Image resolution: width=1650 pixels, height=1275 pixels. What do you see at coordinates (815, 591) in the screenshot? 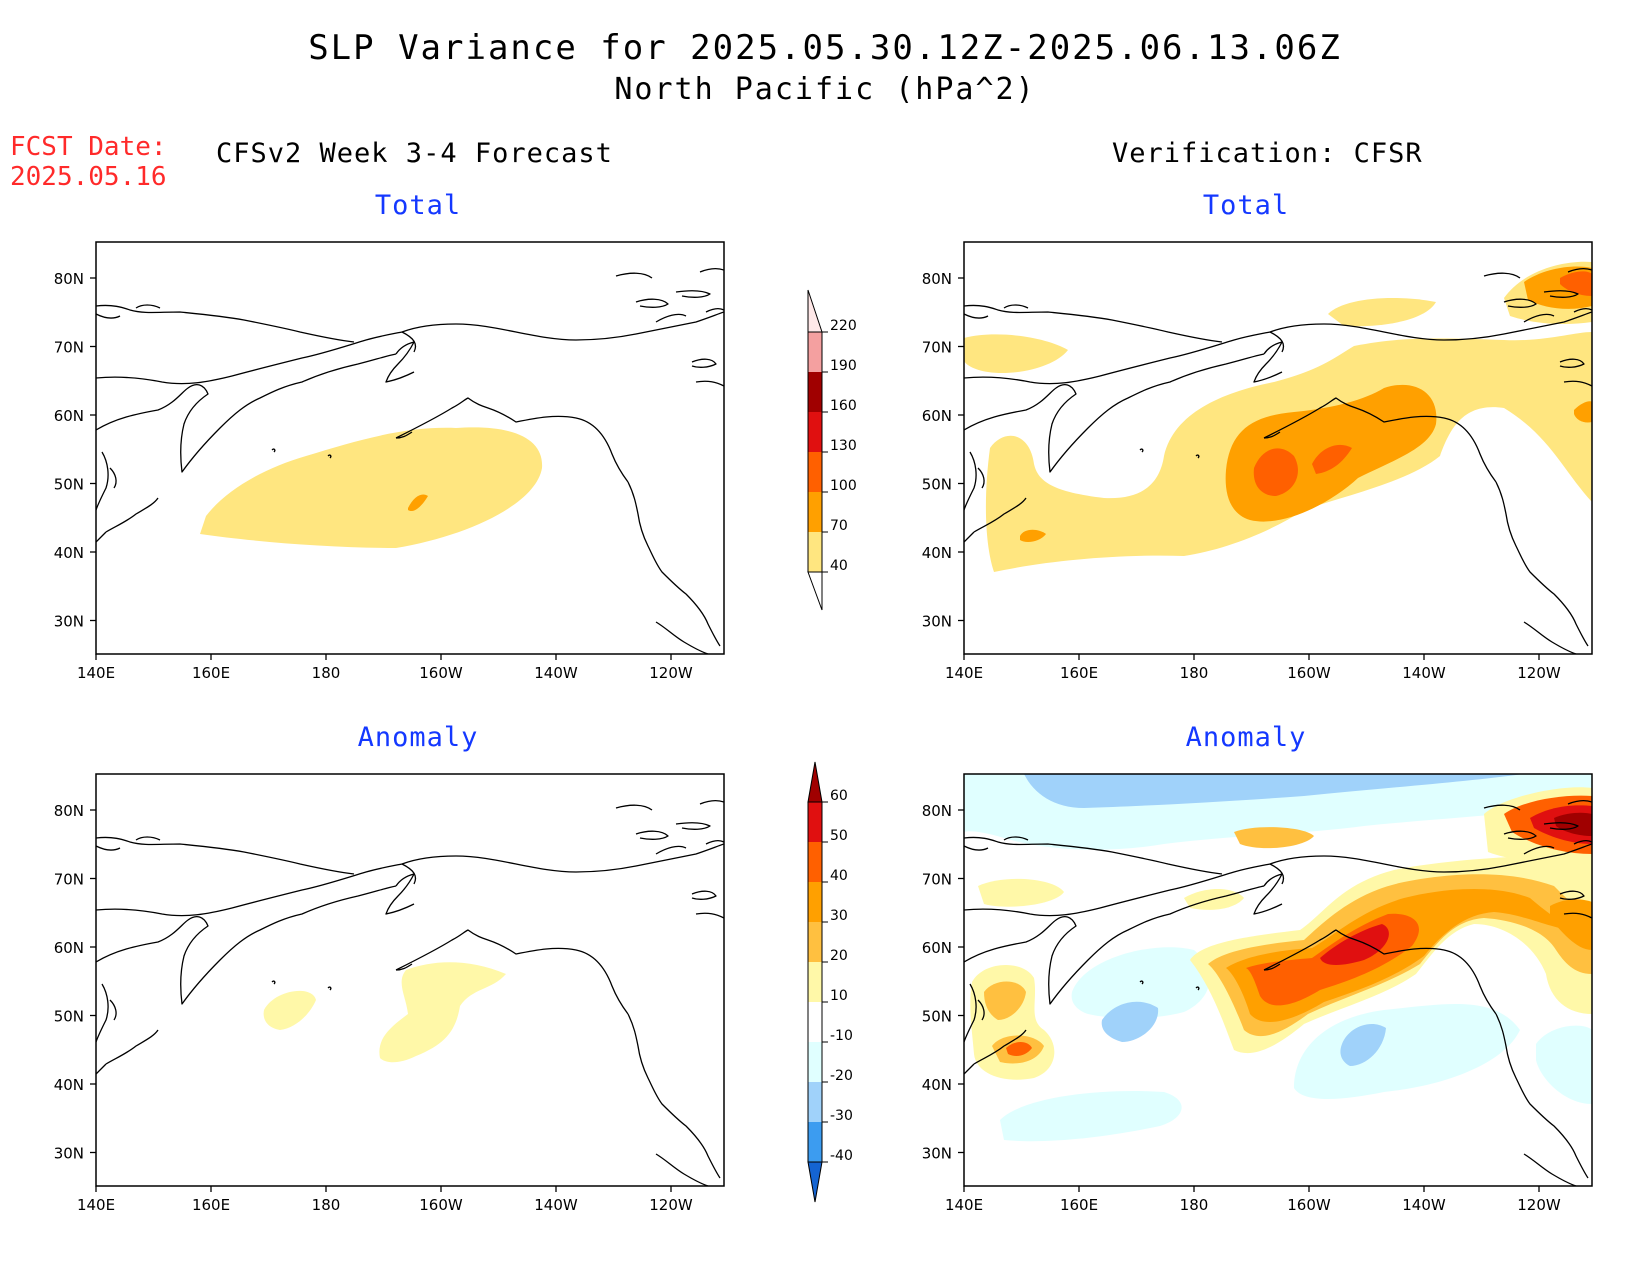
I see `total-colorbar-lower-end` at bounding box center [815, 591].